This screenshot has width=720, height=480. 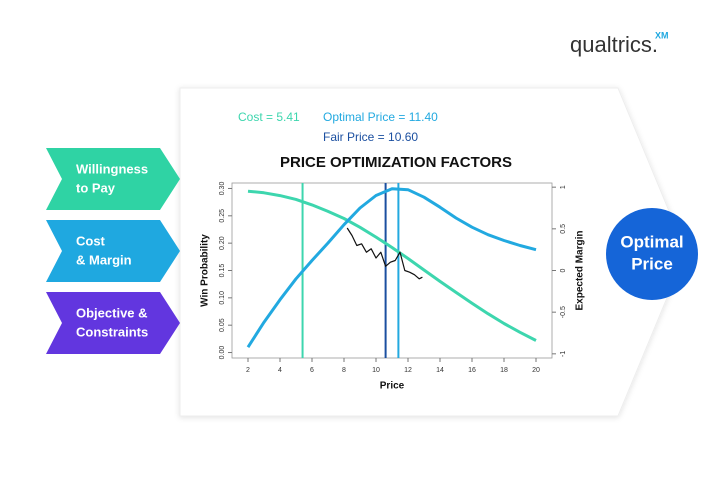 I want to click on y-axis-label: Win Probability, so click(x=205, y=270).